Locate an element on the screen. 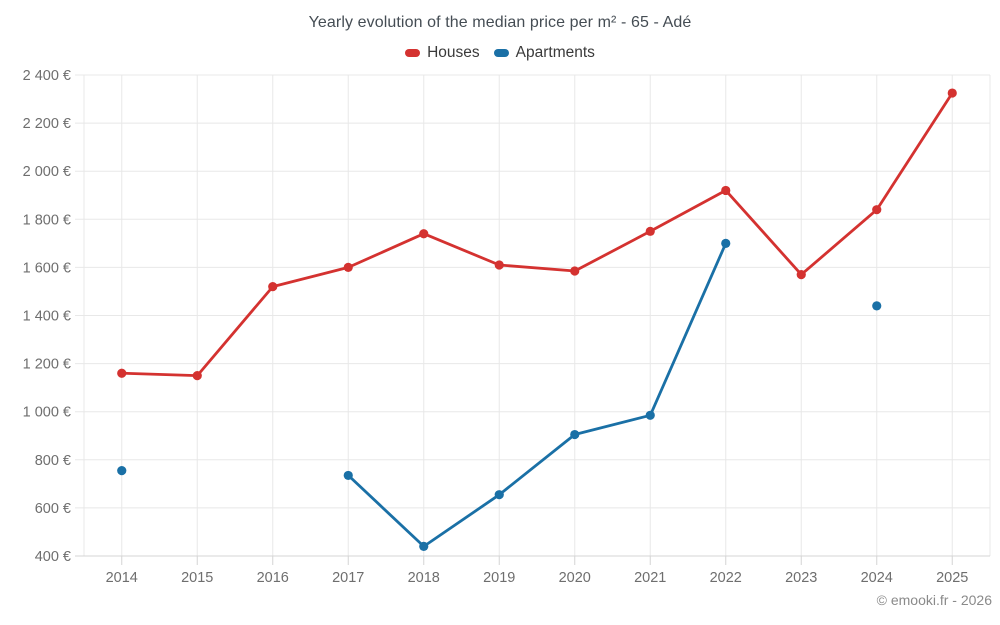 Image resolution: width=1000 pixels, height=625 pixels. data-point-apartments-2024 is located at coordinates (877, 306).